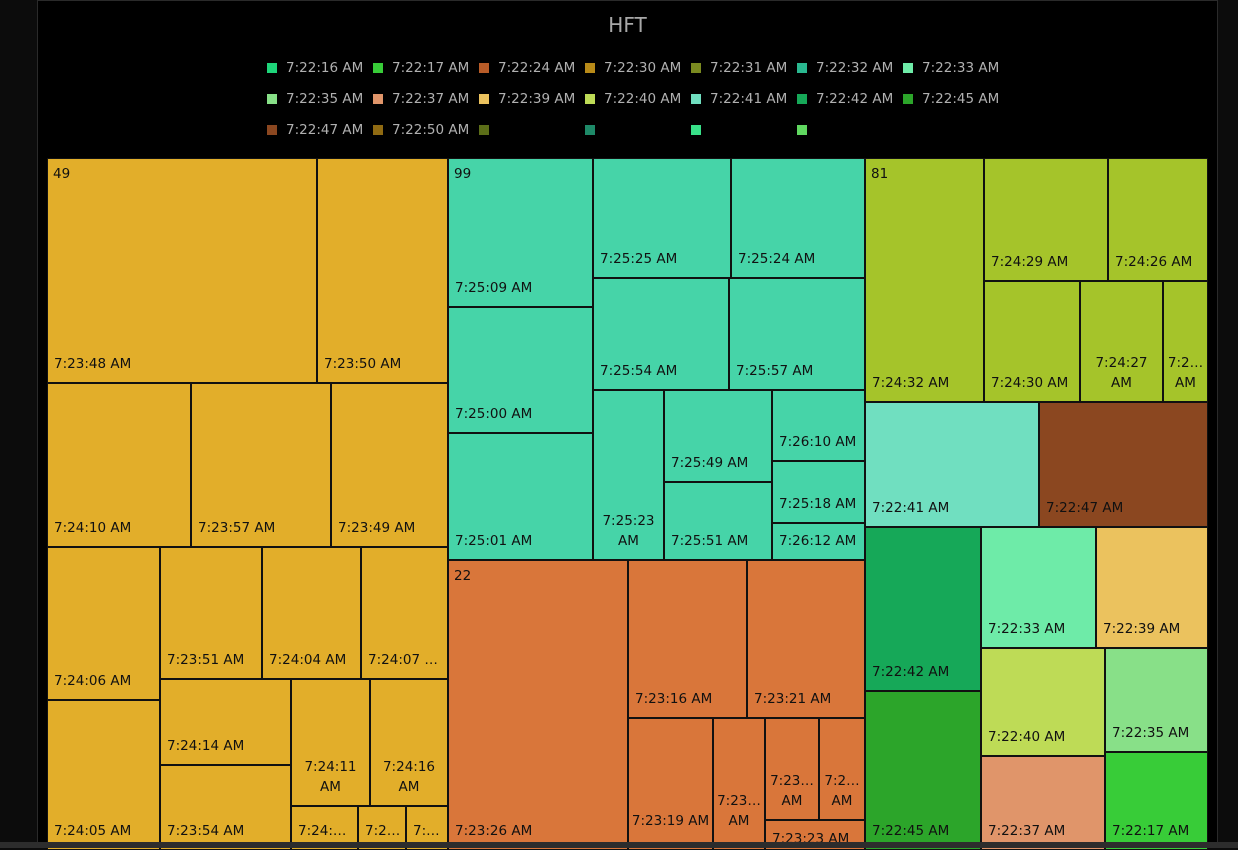 Image resolution: width=1238 pixels, height=850 pixels. What do you see at coordinates (1121, 341) in the screenshot?
I see `treemap-cell: 7:24:27 AM` at bounding box center [1121, 341].